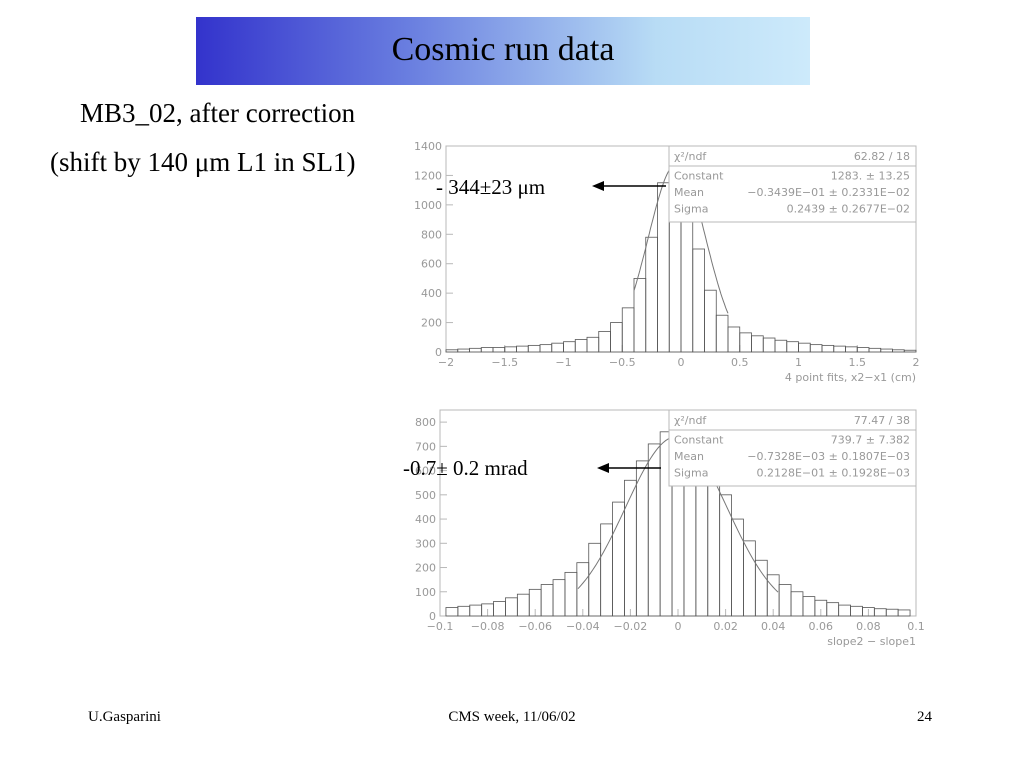 This screenshot has height=768, width=1024. What do you see at coordinates (882, 156) in the screenshot?
I see `stats-value: 62.82 / 18` at bounding box center [882, 156].